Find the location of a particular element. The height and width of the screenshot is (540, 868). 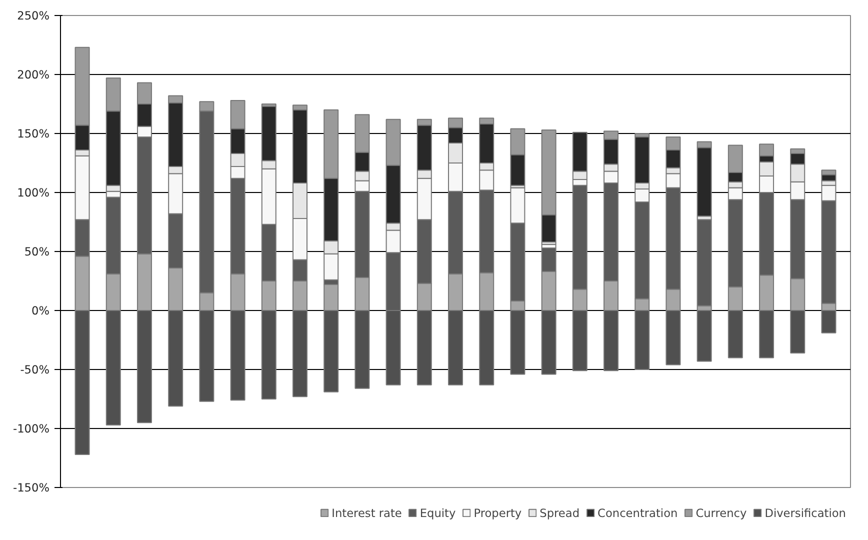

y-tick-label: -50% is located at coordinates (35, 369).